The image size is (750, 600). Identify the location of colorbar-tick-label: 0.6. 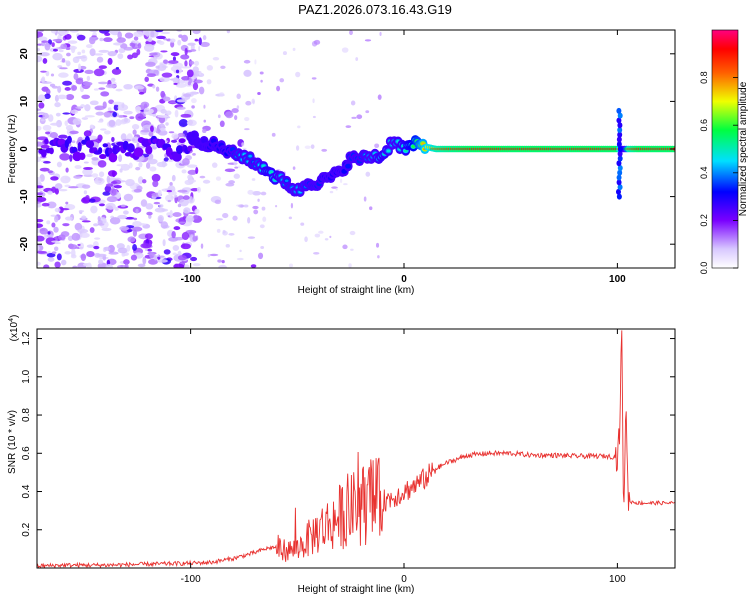
(704, 125).